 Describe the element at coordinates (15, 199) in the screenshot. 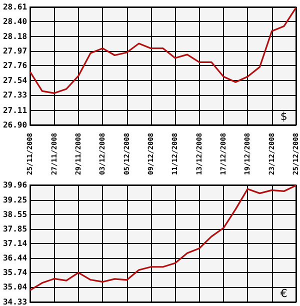

I see `y-tick-label: 39.25` at that location.